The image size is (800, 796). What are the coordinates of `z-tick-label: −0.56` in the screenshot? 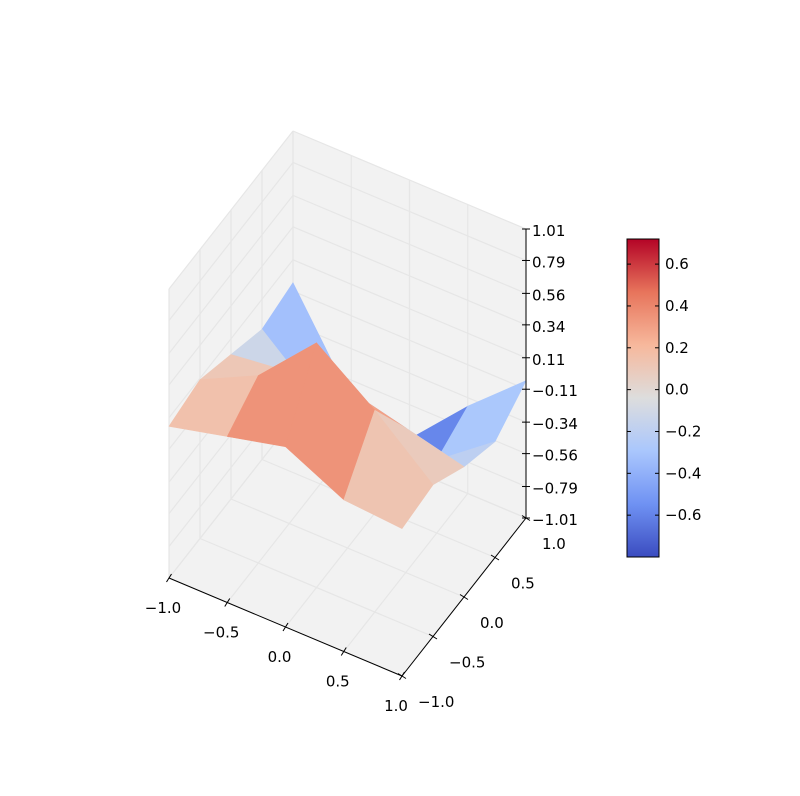 It's located at (555, 456).